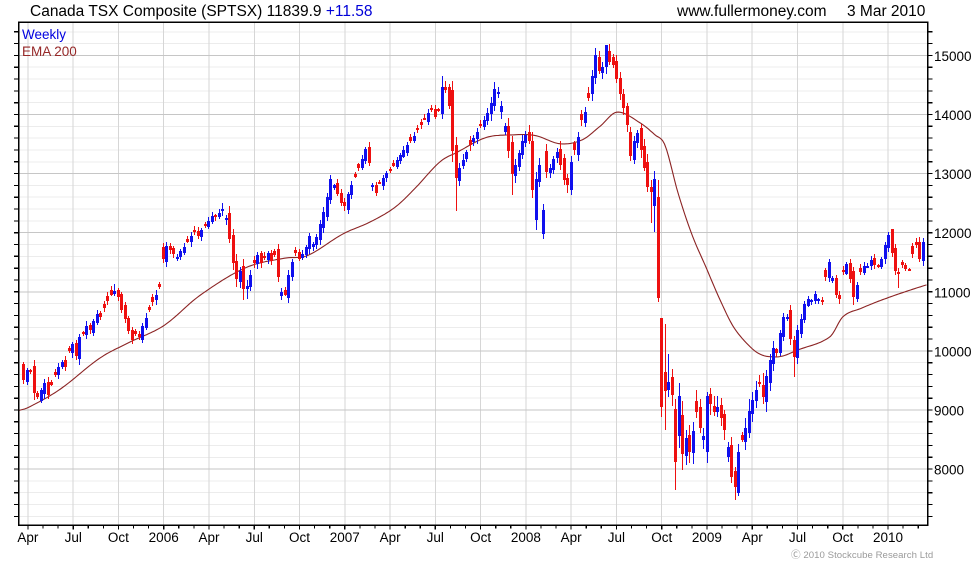 The width and height of the screenshot is (980, 565). What do you see at coordinates (707, 537) in the screenshot?
I see `svg-text: 2009` at bounding box center [707, 537].